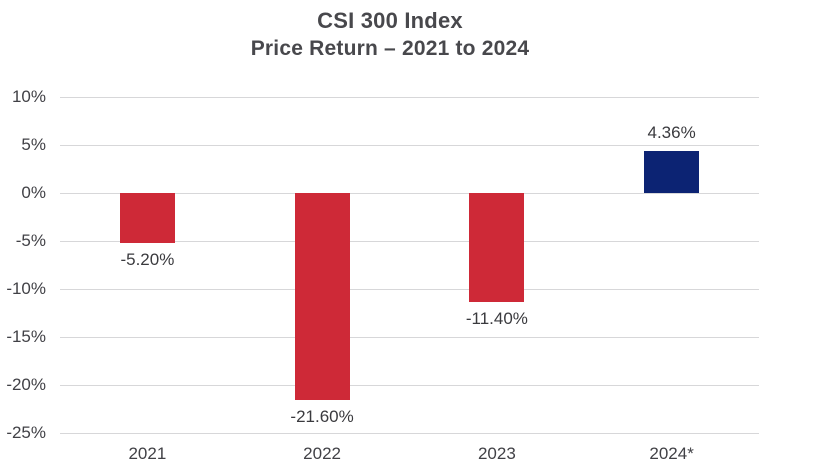 This screenshot has height=472, width=840. What do you see at coordinates (322, 453) in the screenshot?
I see `x-axis-tick-label-2022: 2022` at bounding box center [322, 453].